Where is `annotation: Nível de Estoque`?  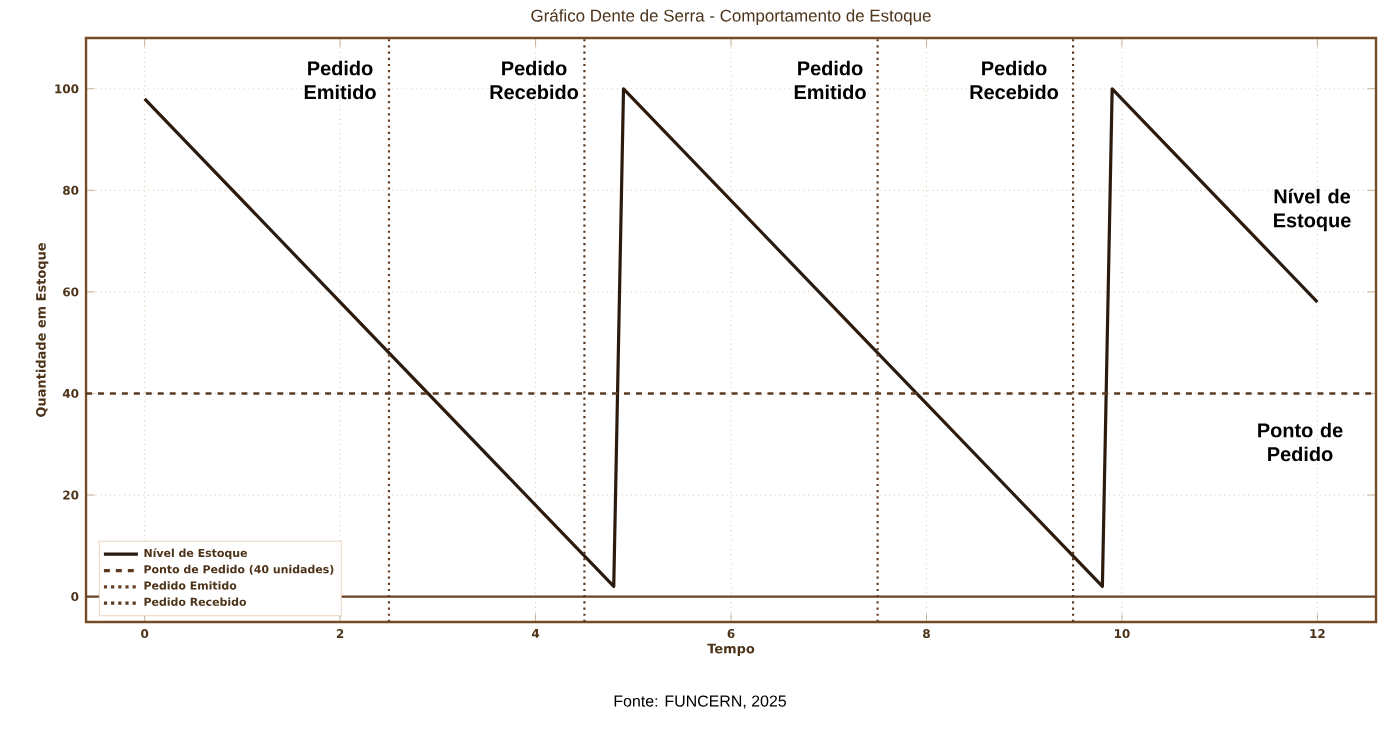 annotation: Nível de Estoque is located at coordinates (1312, 210).